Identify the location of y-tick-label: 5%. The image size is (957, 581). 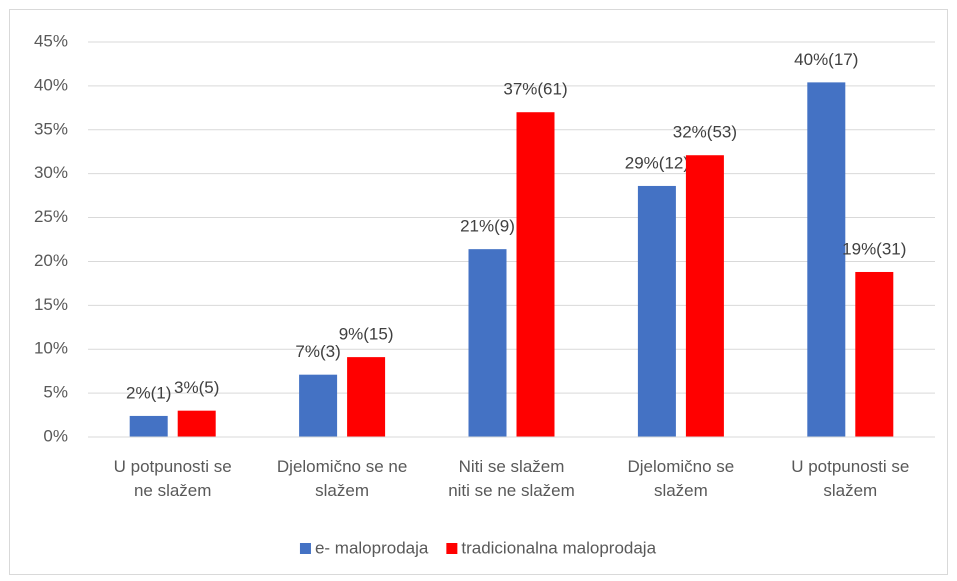
(55, 392).